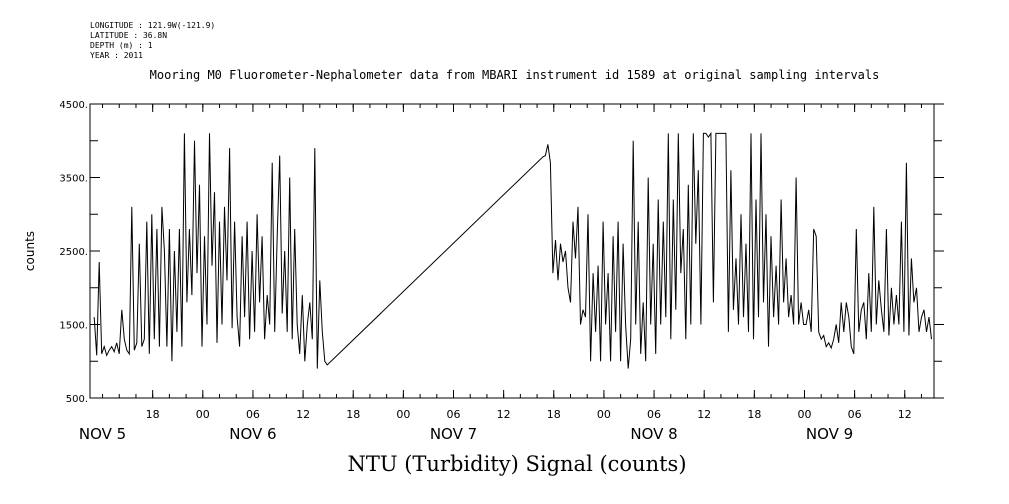 This screenshot has height=504, width=1009. What do you see at coordinates (102, 434) in the screenshot?
I see `x-day-label: NOV 5` at bounding box center [102, 434].